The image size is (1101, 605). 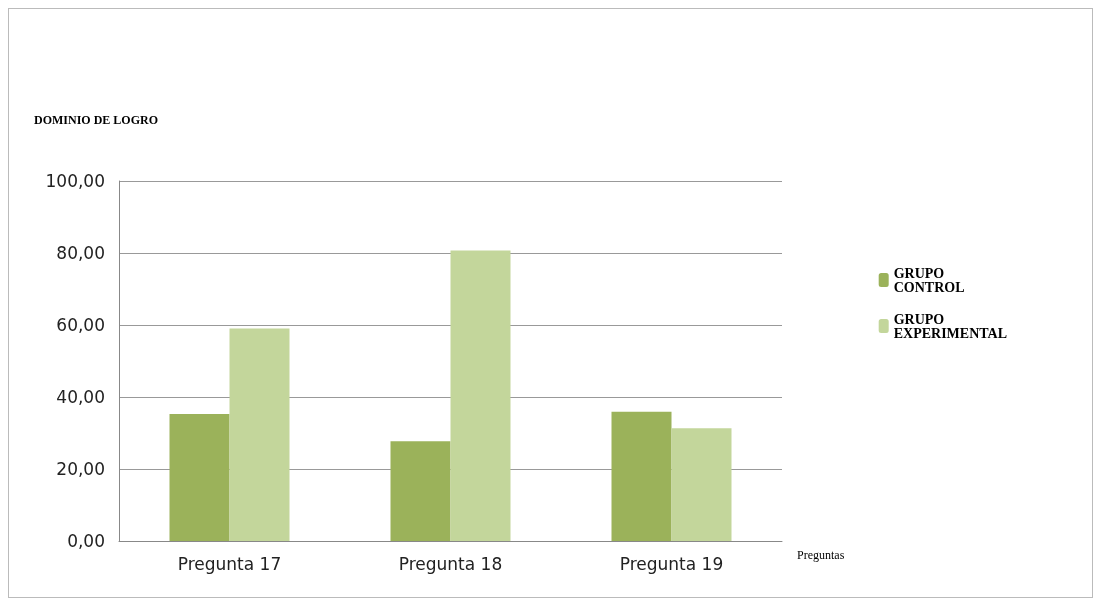 What do you see at coordinates (671, 563) in the screenshot?
I see `x-tick-label: Pregunta 19` at bounding box center [671, 563].